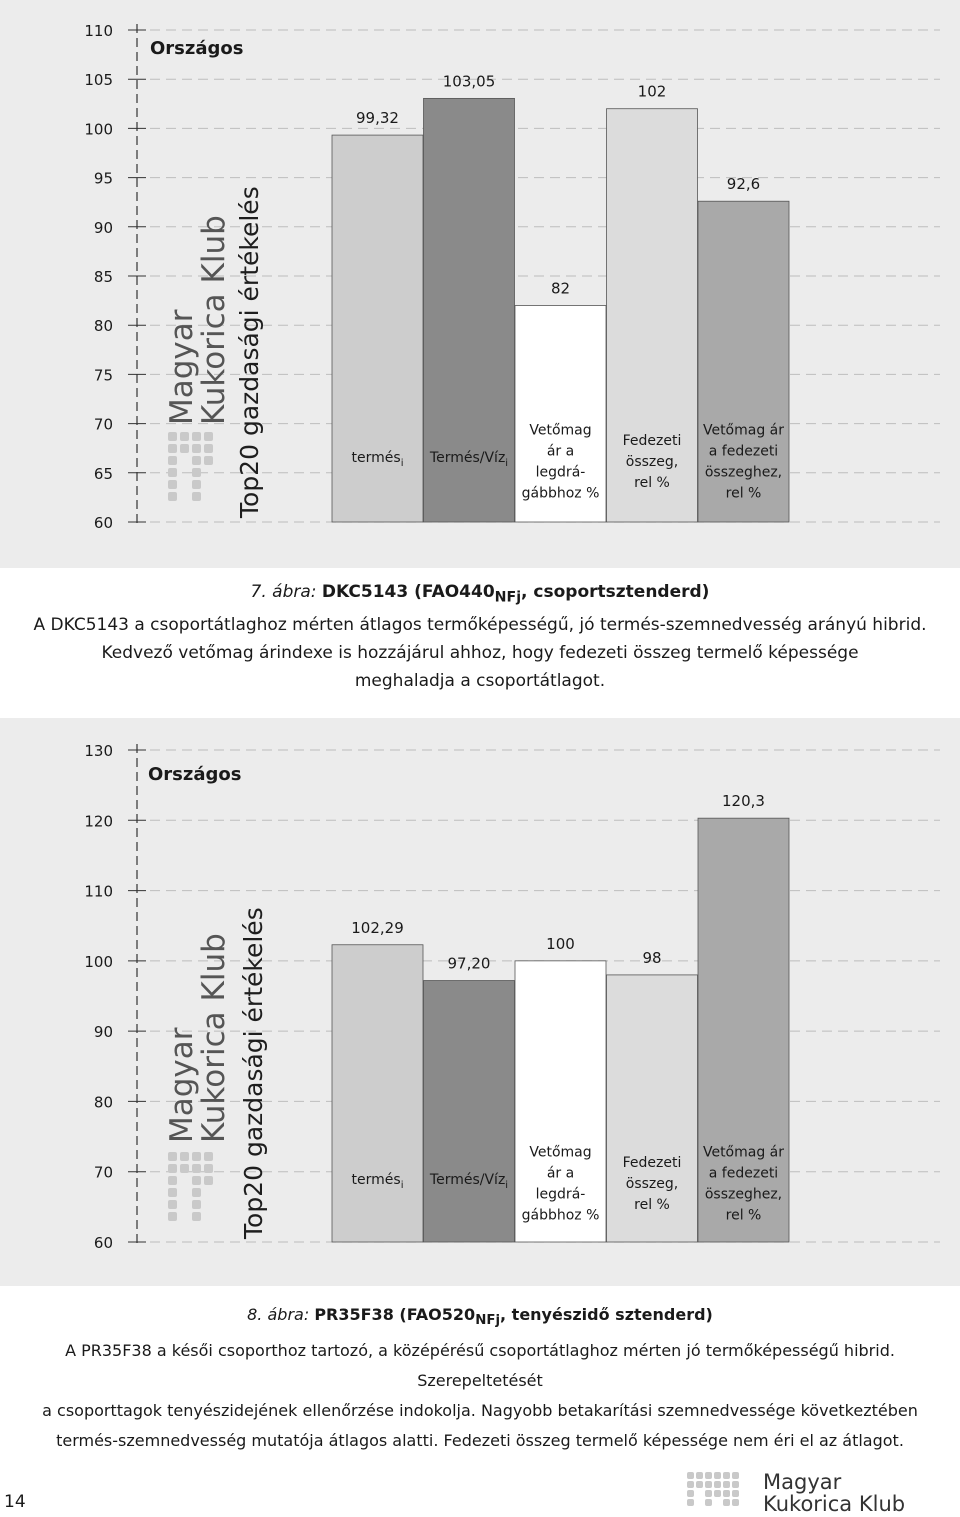 The height and width of the screenshot is (1517, 960). Describe the element at coordinates (834, 1503) in the screenshot. I see `footer-logo-line-2: Kukorica Klub` at that location.